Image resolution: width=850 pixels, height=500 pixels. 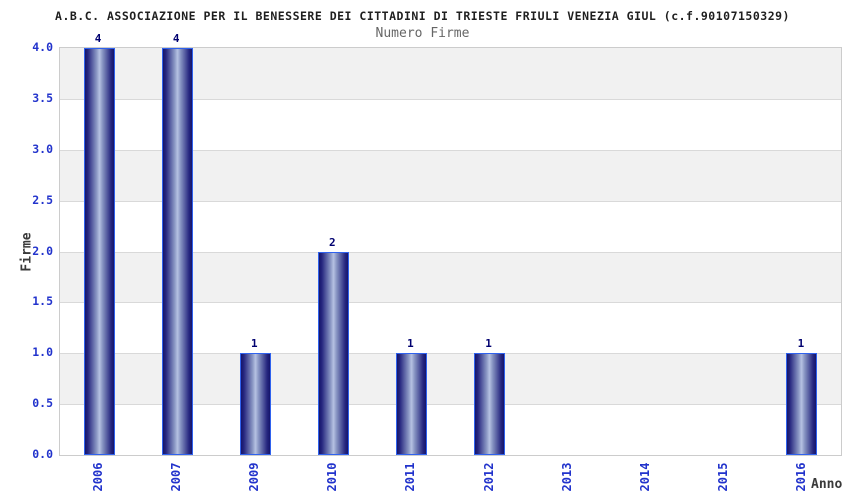 I want to click on chart-subtitle: Numero Firme, so click(x=422, y=33).